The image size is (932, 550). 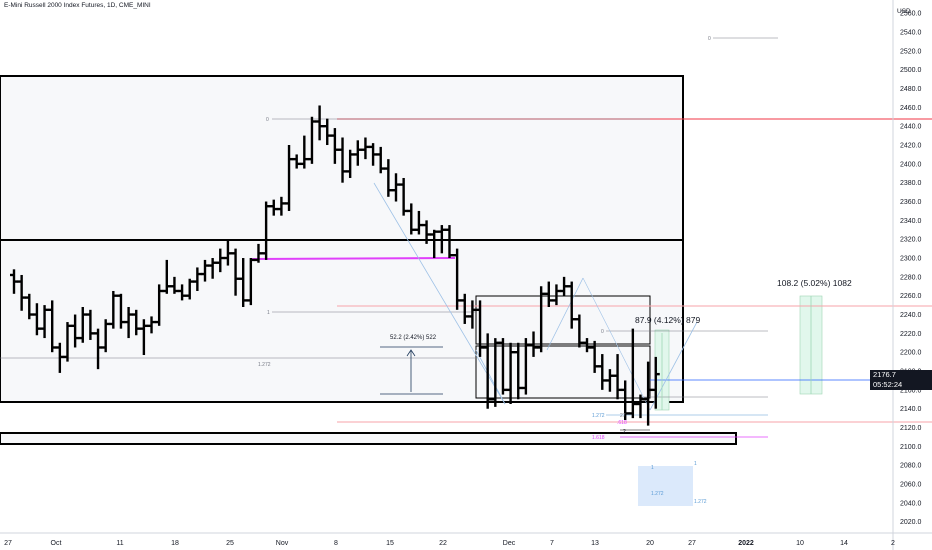 What do you see at coordinates (264, 365) in the screenshot?
I see `fib-label-1272: 1.272` at bounding box center [264, 365].